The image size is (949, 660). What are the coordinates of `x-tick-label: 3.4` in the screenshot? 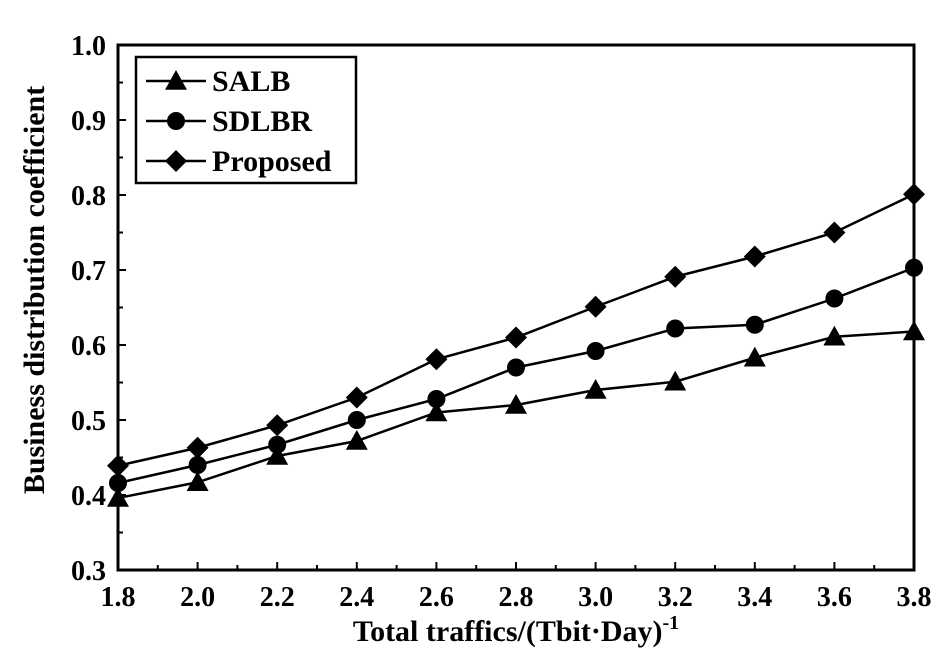 It's located at (754, 597).